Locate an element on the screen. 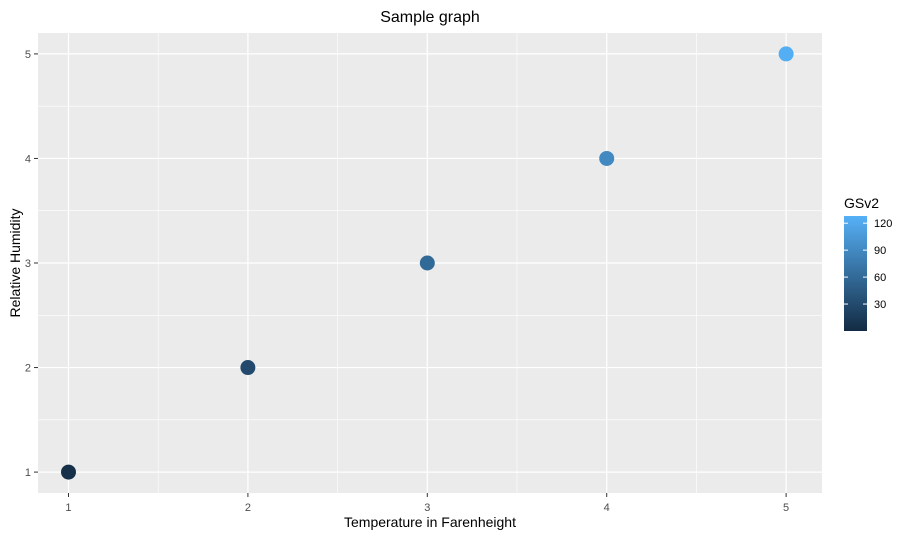 This screenshot has width=910, height=538. legend-tick-label: 30 is located at coordinates (880, 305).